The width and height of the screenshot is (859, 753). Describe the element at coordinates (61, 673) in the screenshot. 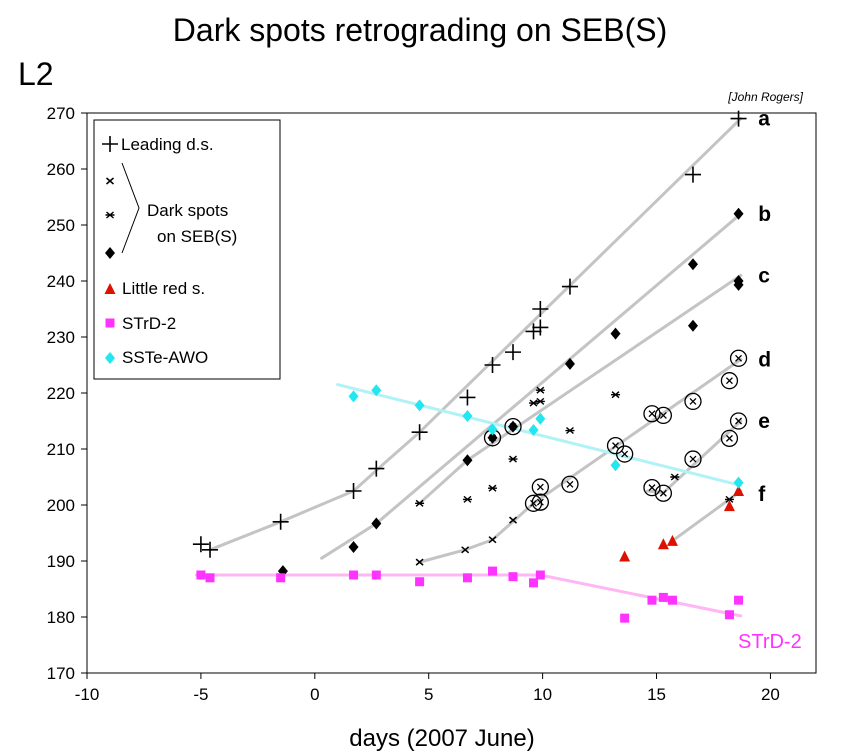

I see `y-tick-label: 170` at that location.